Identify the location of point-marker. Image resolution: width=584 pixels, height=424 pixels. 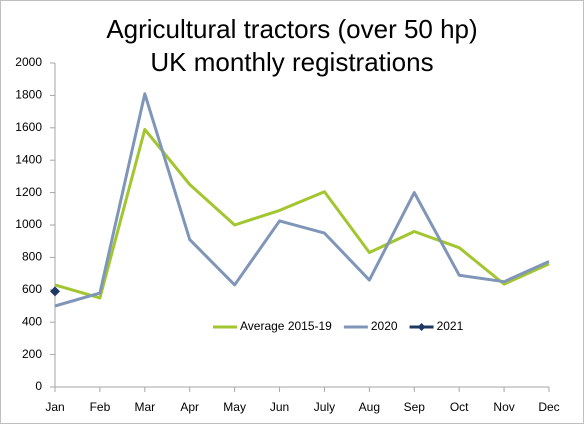
(55, 291).